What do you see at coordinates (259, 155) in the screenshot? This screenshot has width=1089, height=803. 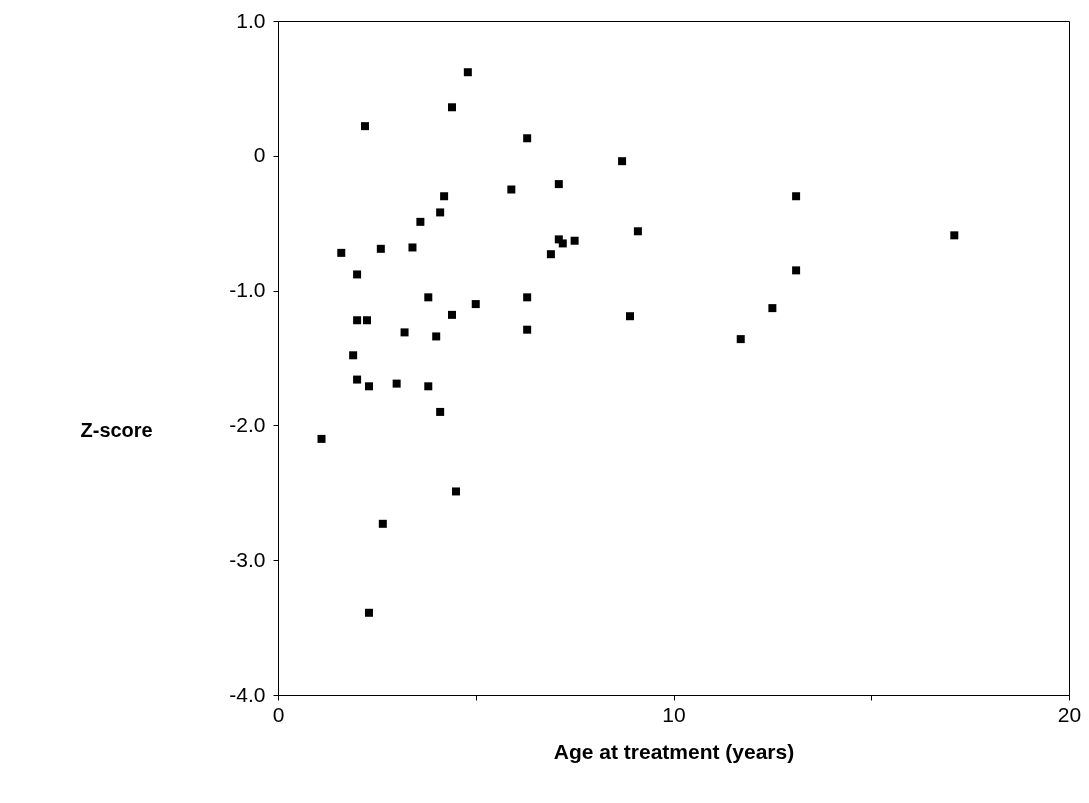 I see `y-tick-label: 0` at bounding box center [259, 155].